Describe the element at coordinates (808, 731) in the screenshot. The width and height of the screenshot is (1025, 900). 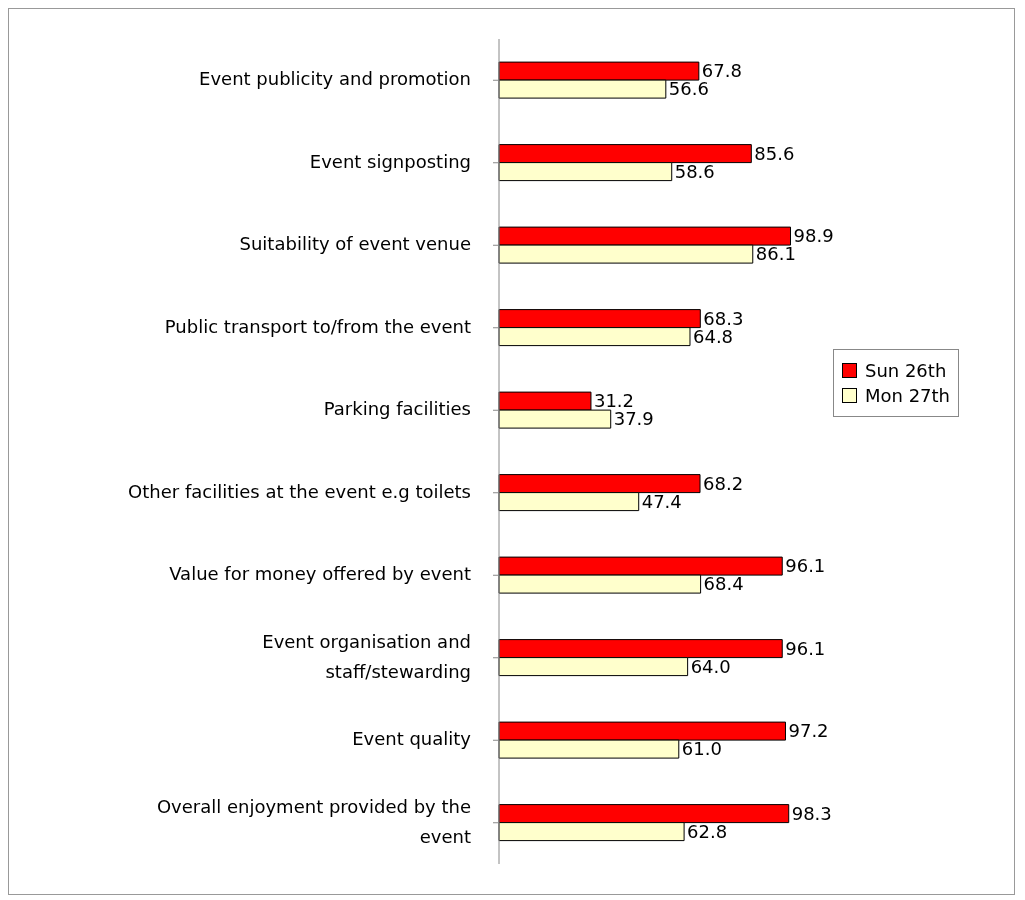
I see `data-label: 97.2` at that location.